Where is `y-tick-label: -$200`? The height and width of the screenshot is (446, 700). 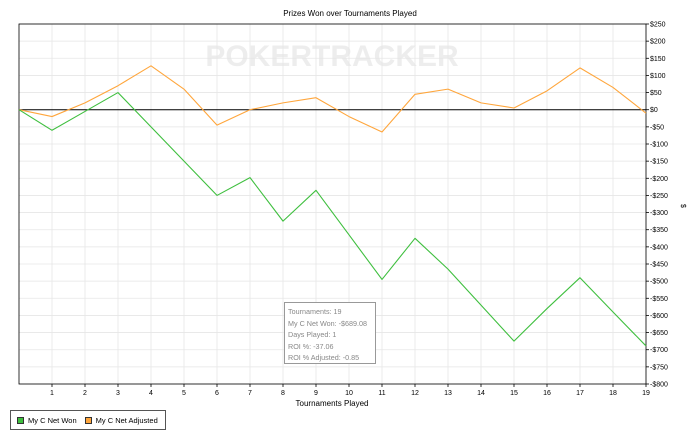 y-tick-label: -$200 is located at coordinates (659, 179).